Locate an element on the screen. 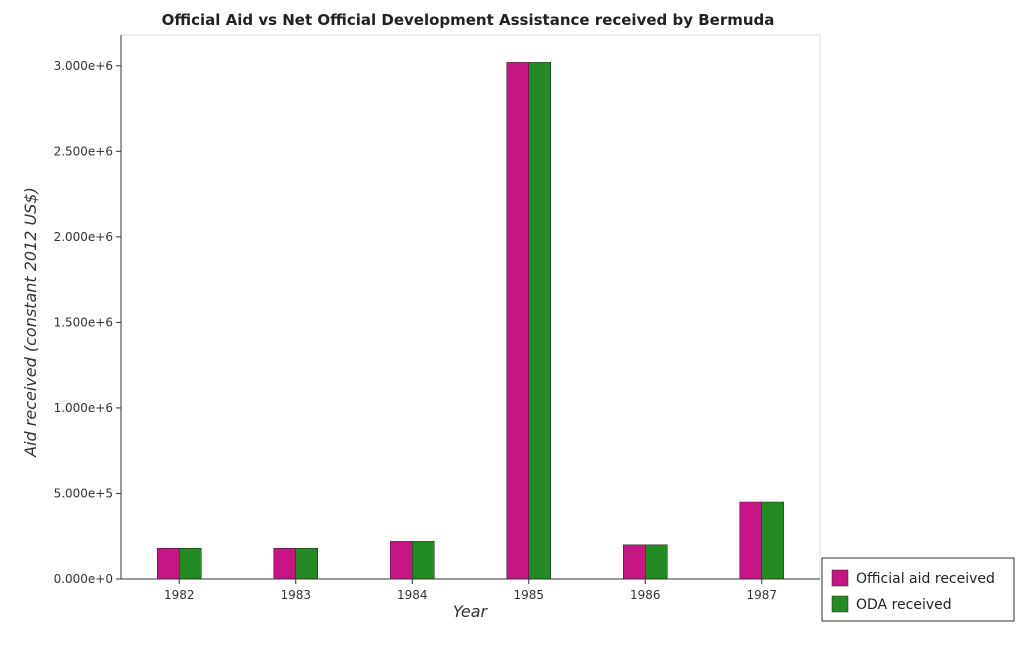 This screenshot has width=1019, height=654. bar-official-aid-1987 is located at coordinates (750, 540).